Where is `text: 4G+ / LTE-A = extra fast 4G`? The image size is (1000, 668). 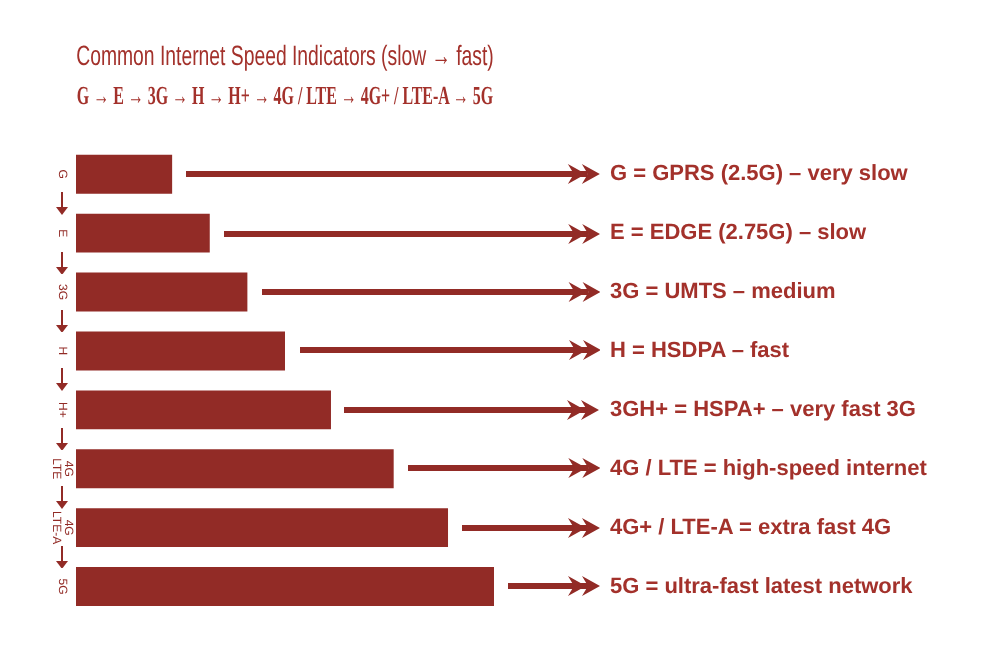 text: 4G+ / LTE-A = extra fast 4G is located at coordinates (751, 527).